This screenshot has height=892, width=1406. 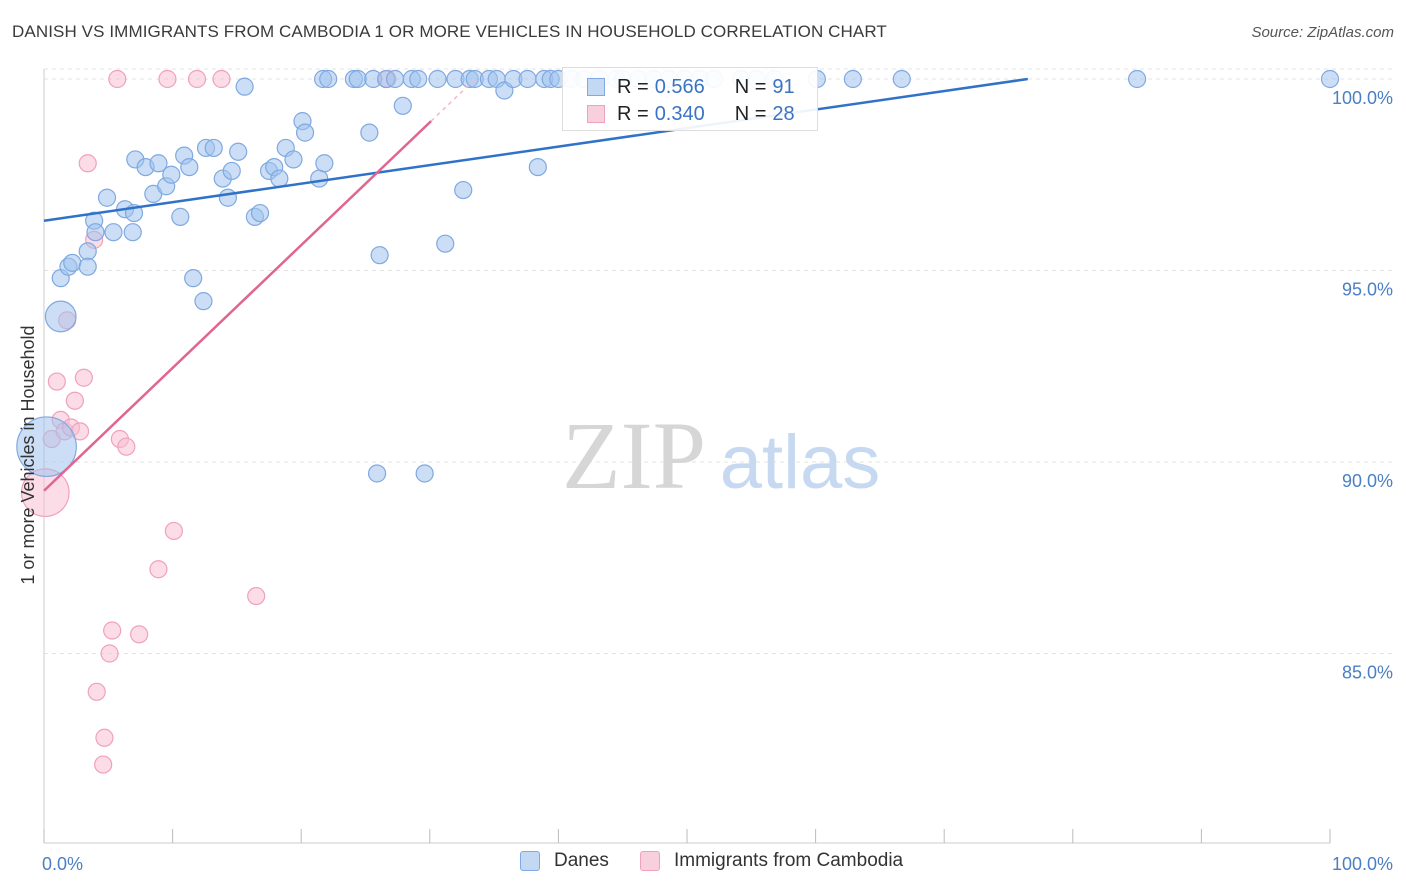 I want to click on stats-legend-danes: R = 0.566 N = 91, so click(x=679, y=87).